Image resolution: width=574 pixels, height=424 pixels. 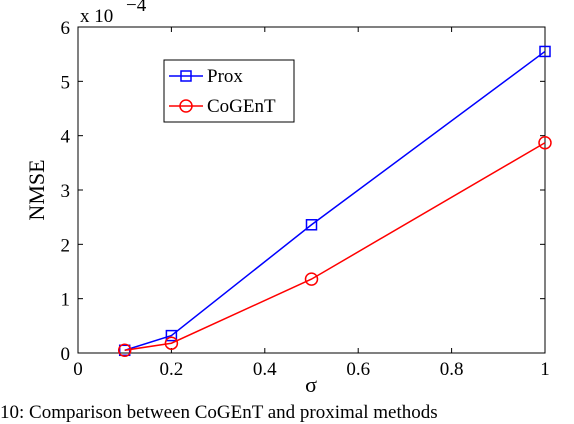 I want to click on y-axis-label: NMSE, so click(x=36, y=189).